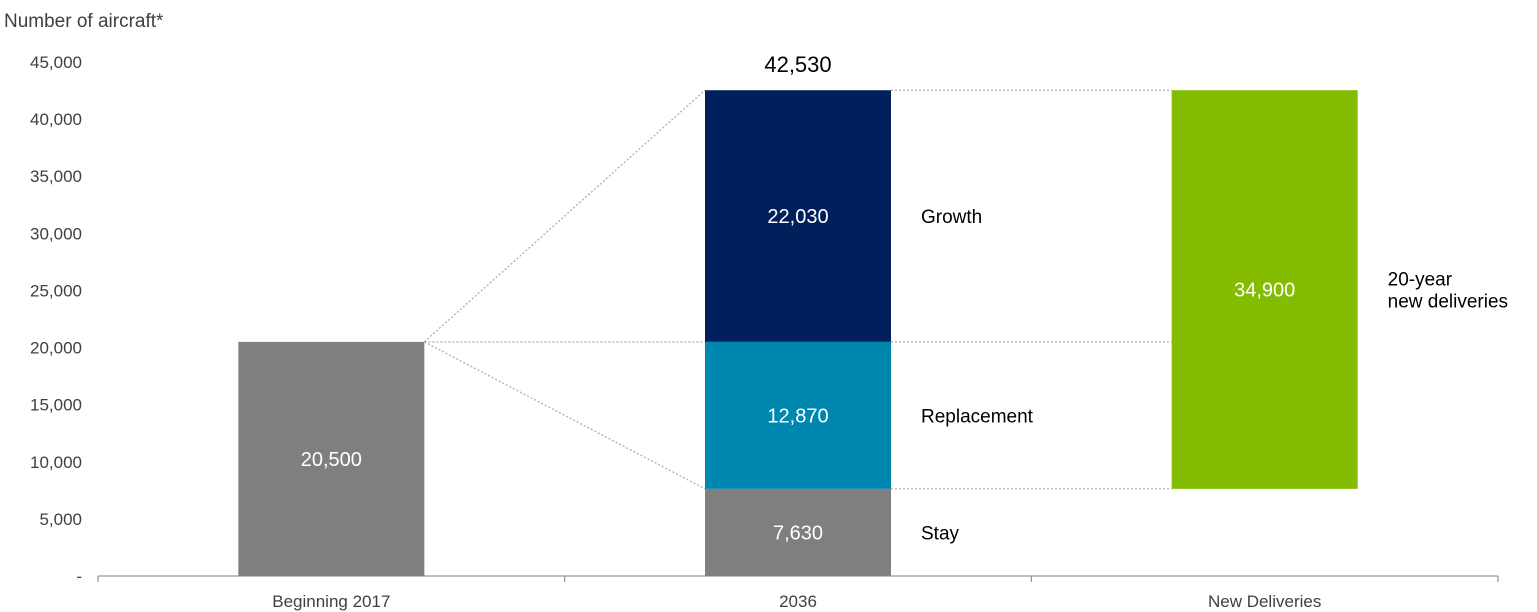 This screenshot has width=1537, height=612. I want to click on bar-value-label: 20,500, so click(331, 460).